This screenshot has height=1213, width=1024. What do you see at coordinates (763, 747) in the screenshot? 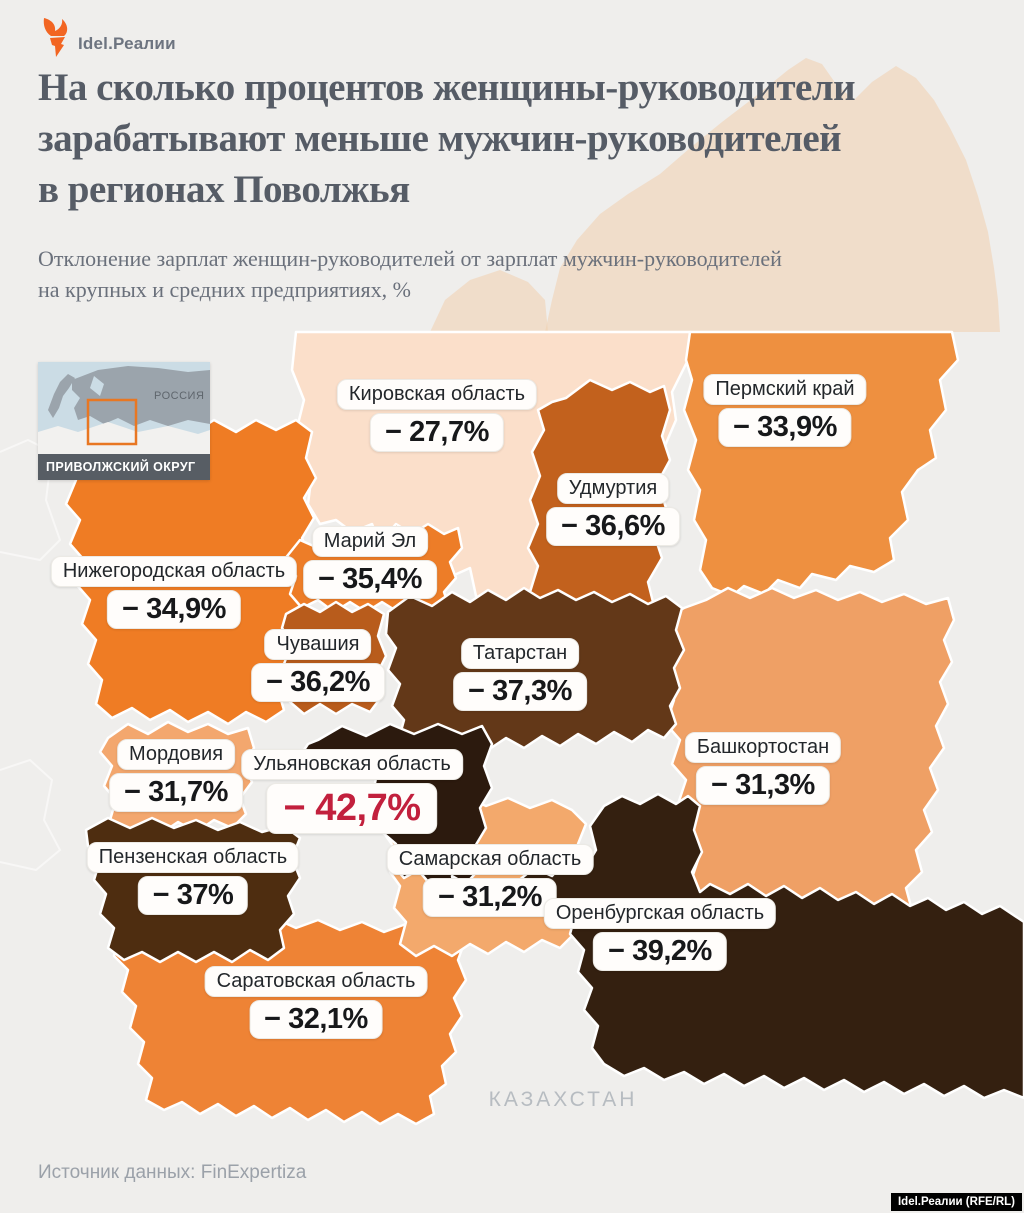
I see `region-name: Башкортостан` at bounding box center [763, 747].